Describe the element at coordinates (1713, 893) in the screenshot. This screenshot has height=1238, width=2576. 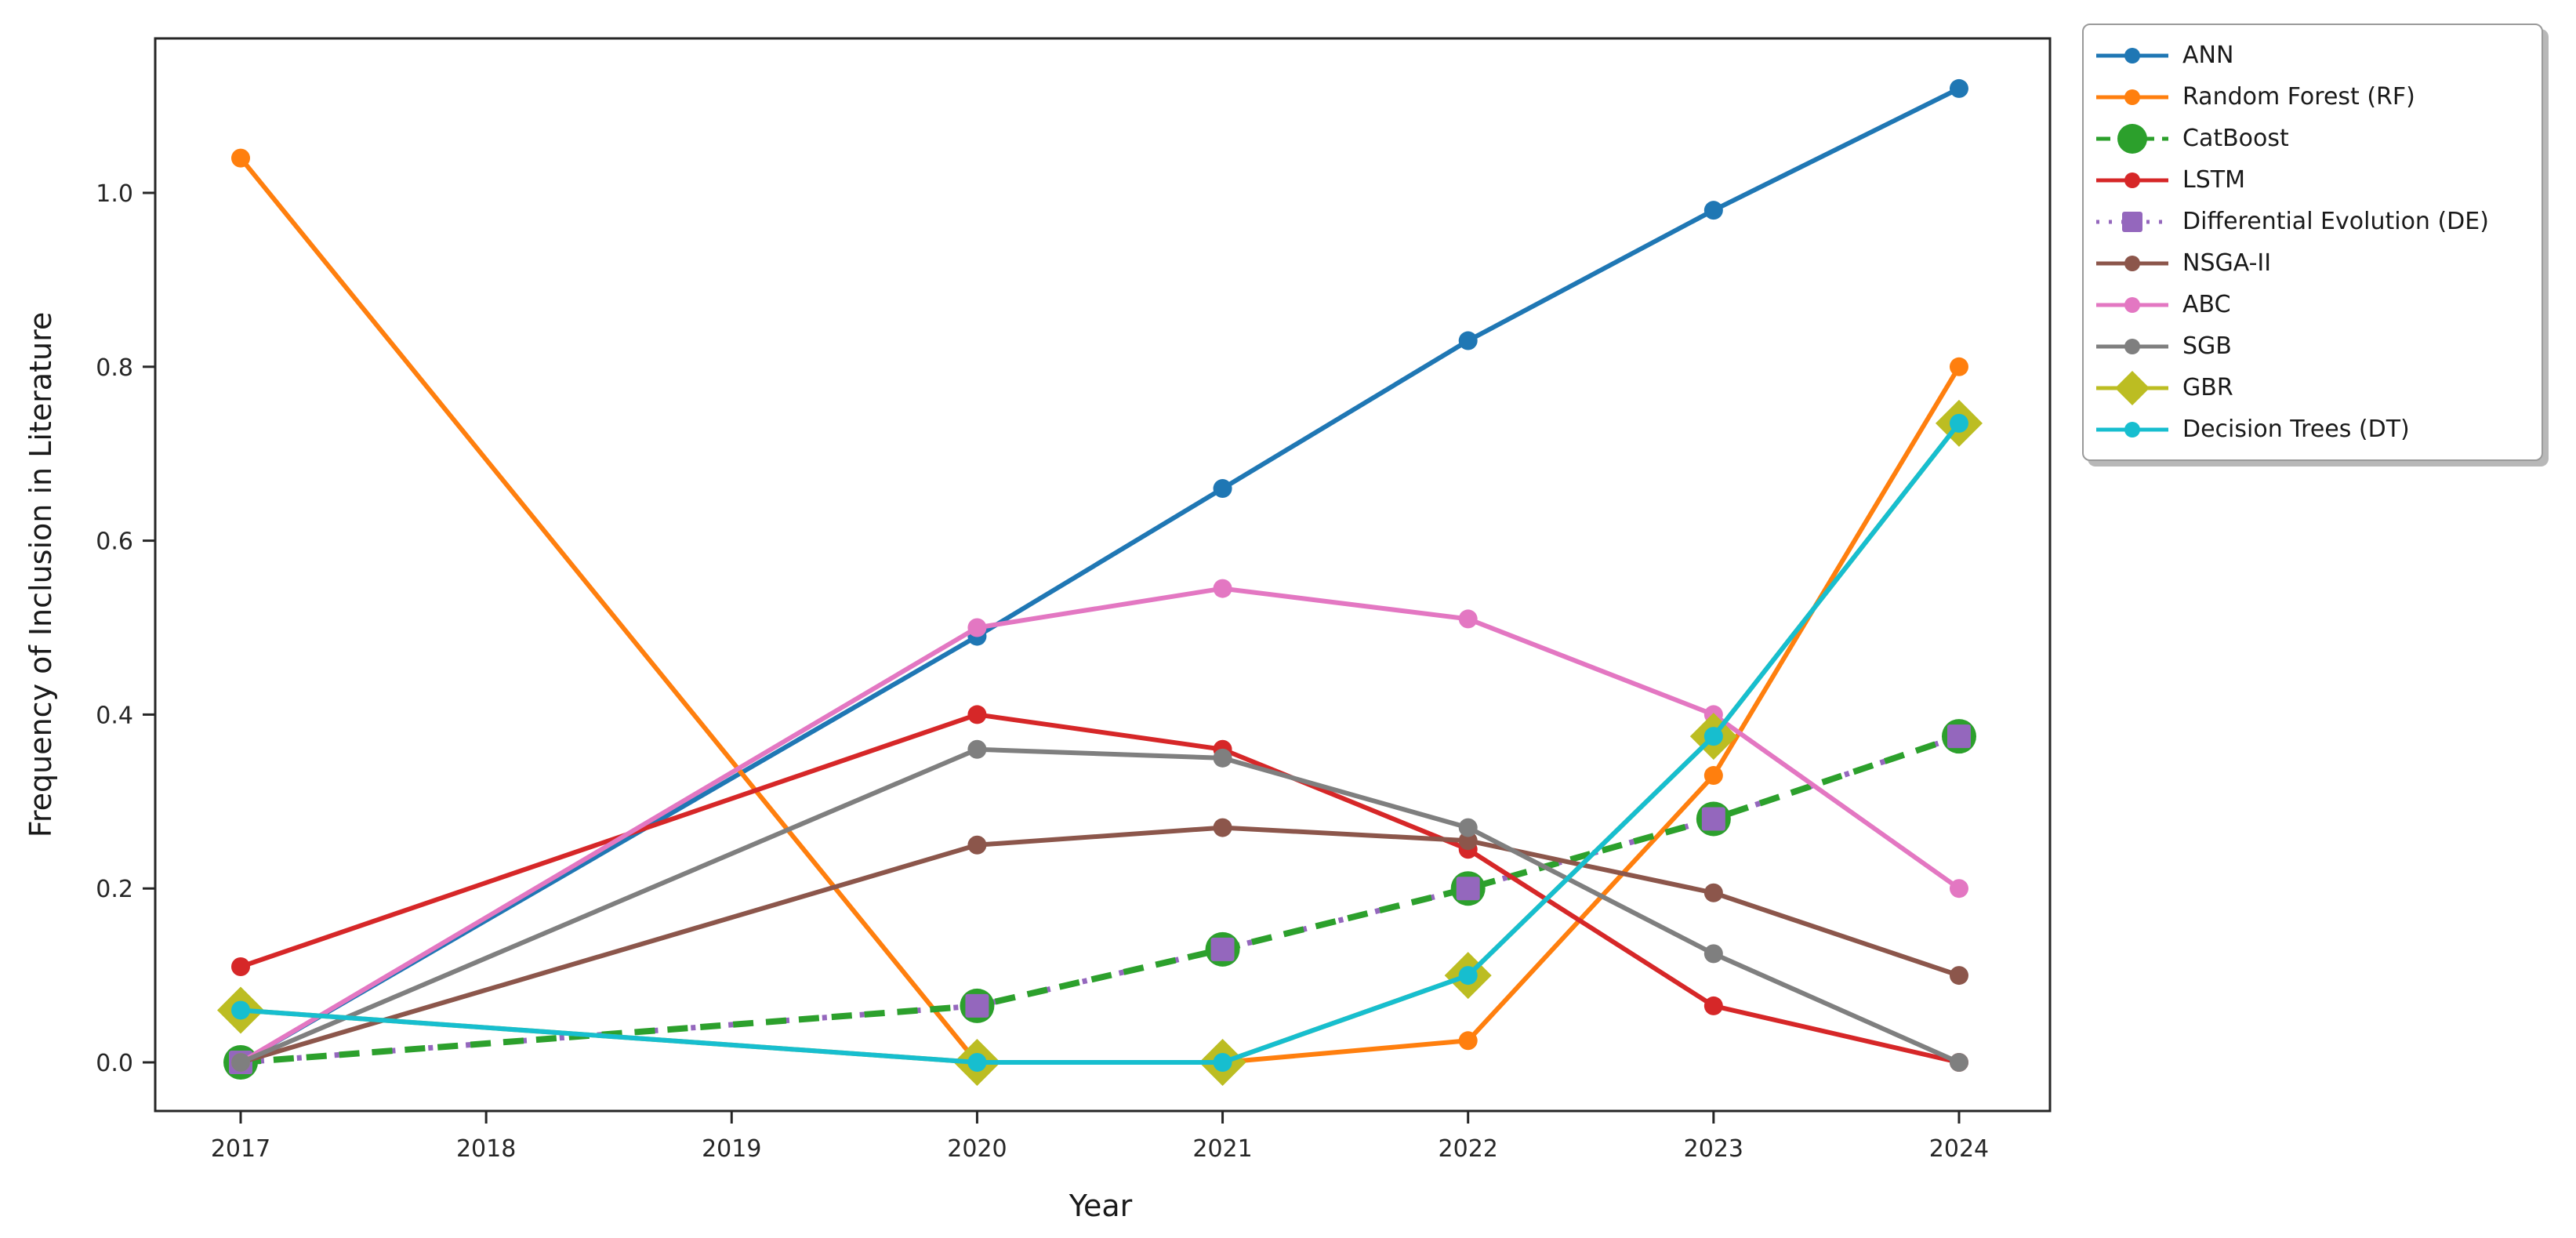
I see `series-marker-nsga2-2023` at that location.